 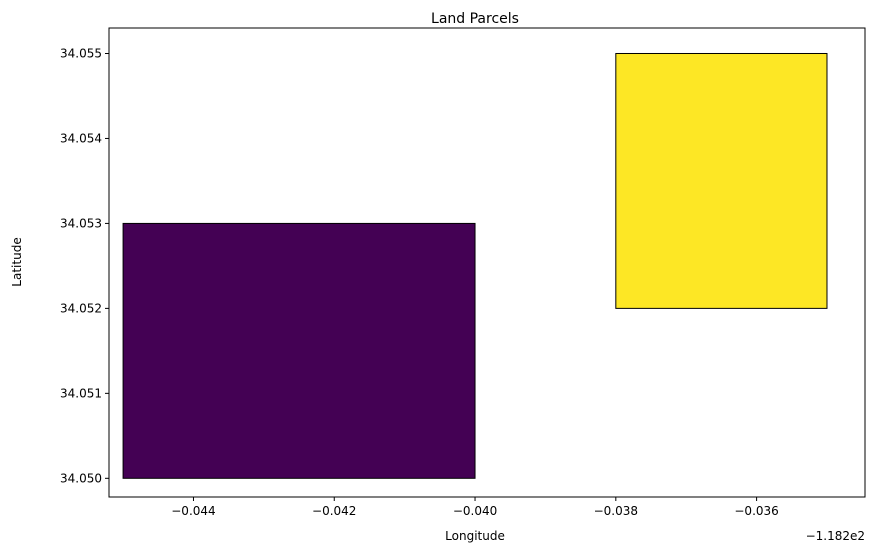 I want to click on y-tick-label: 34.051, so click(x=81, y=393).